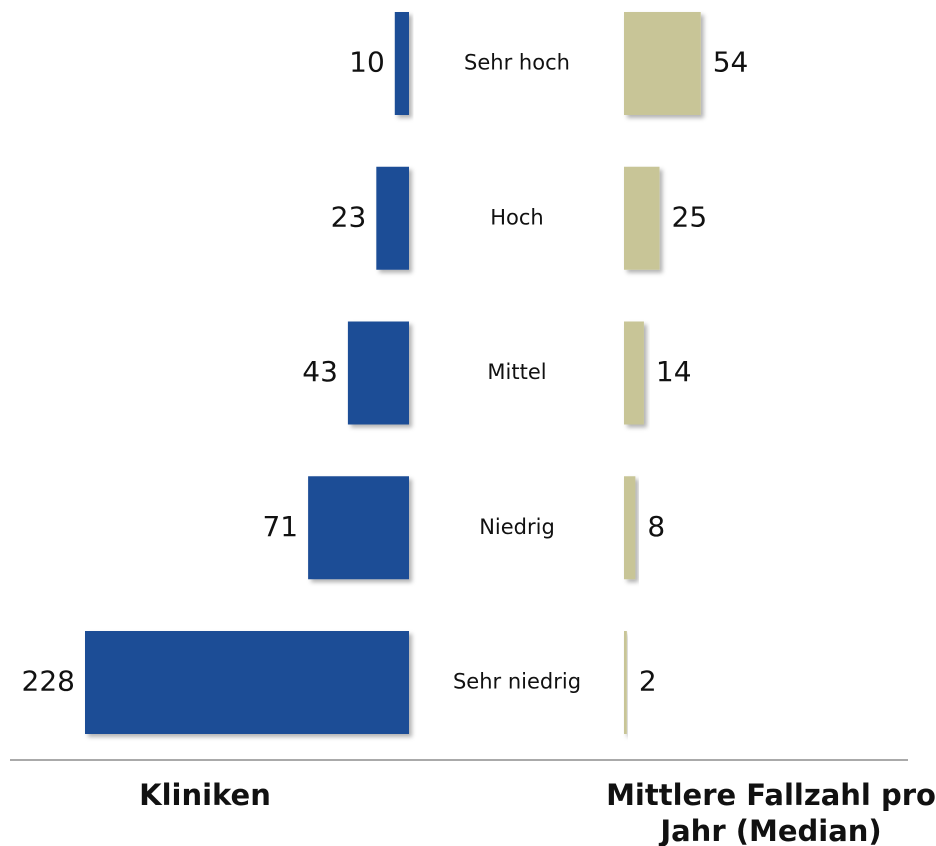  I want to click on category-label: Hoch, so click(517, 217).